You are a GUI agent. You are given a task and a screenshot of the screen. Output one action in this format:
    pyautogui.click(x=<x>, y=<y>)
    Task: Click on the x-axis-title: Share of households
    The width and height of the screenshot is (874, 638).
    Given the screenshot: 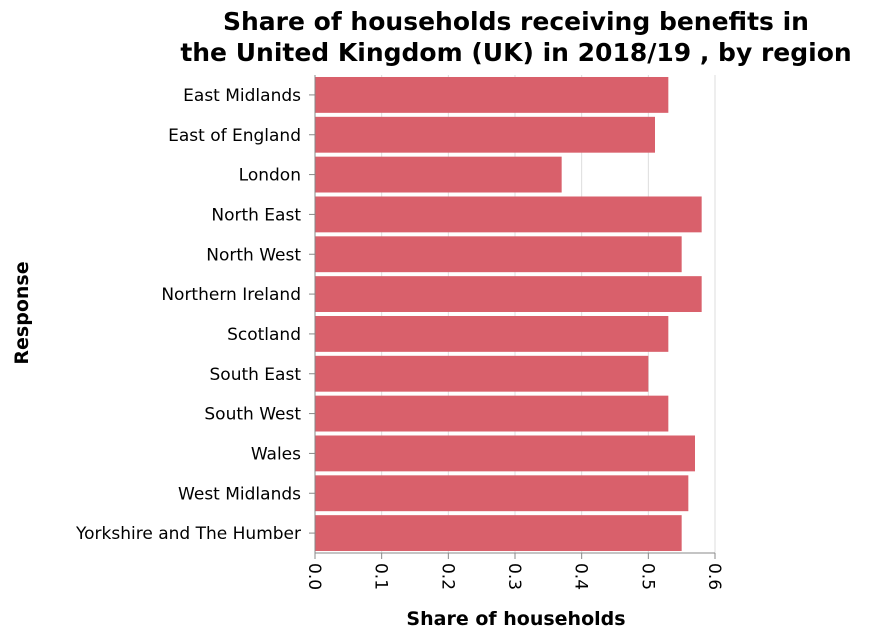 What is the action you would take?
    pyautogui.click(x=515, y=619)
    